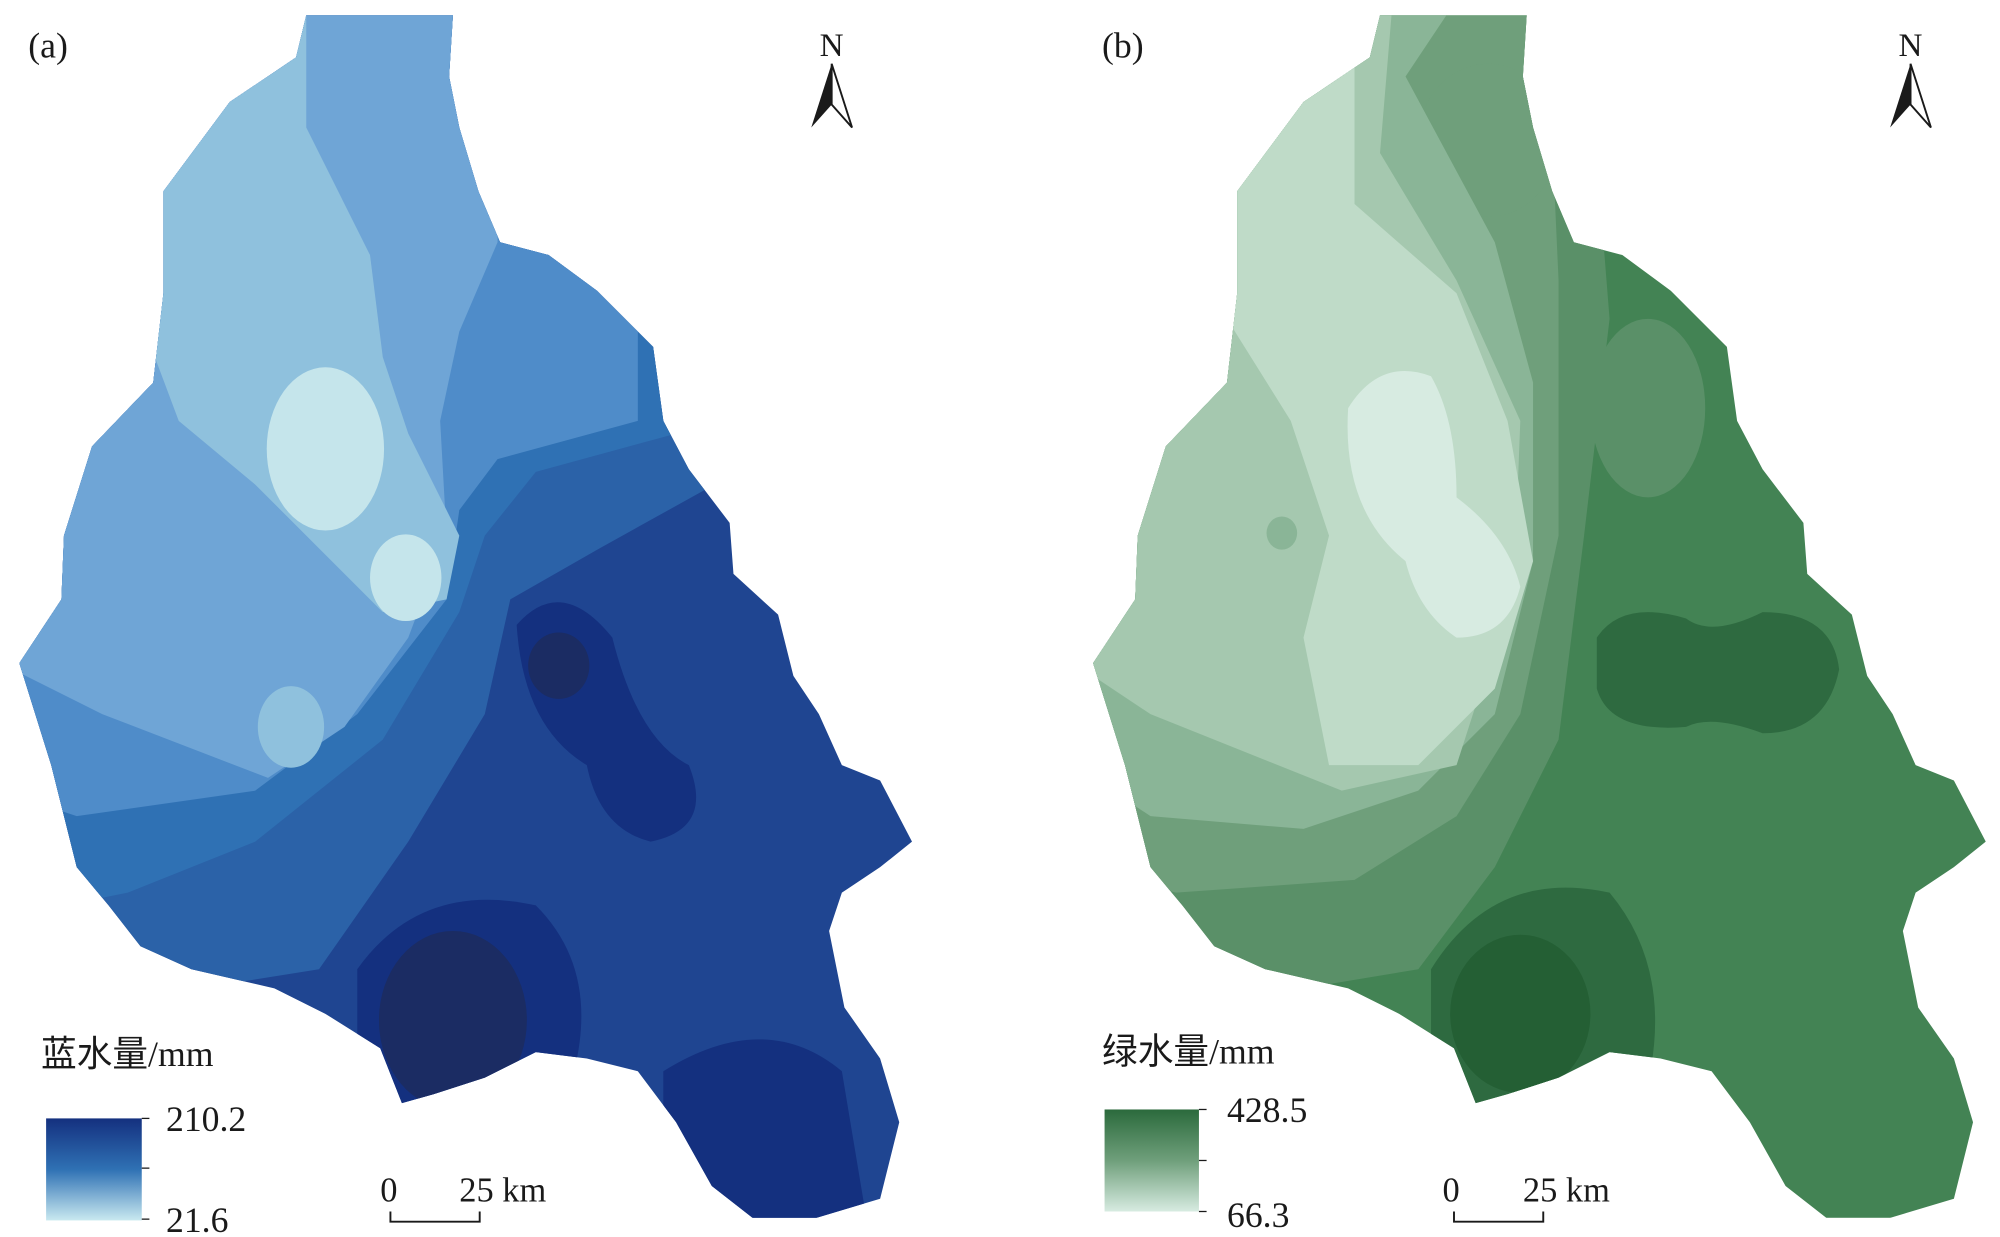 The height and width of the screenshot is (1237, 2000). What do you see at coordinates (1267, 1110) in the screenshot?
I see `legend-max: 428.5` at bounding box center [1267, 1110].